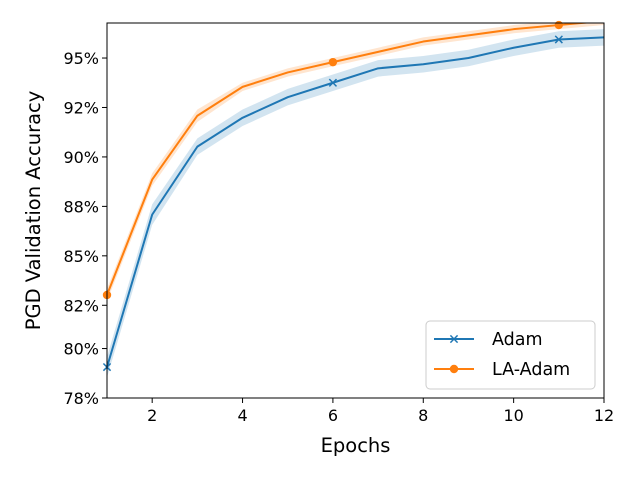 This screenshot has width=640, height=480. What do you see at coordinates (152, 415) in the screenshot?
I see `x-tick-label: 2` at bounding box center [152, 415].